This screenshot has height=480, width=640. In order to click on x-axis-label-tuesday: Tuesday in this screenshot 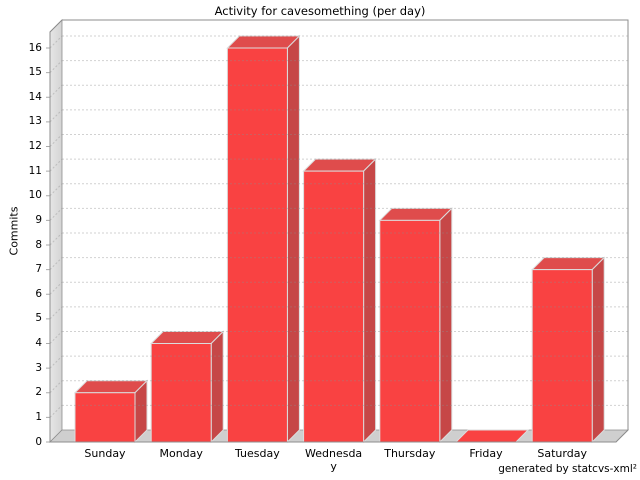, I will do `click(257, 453)`.